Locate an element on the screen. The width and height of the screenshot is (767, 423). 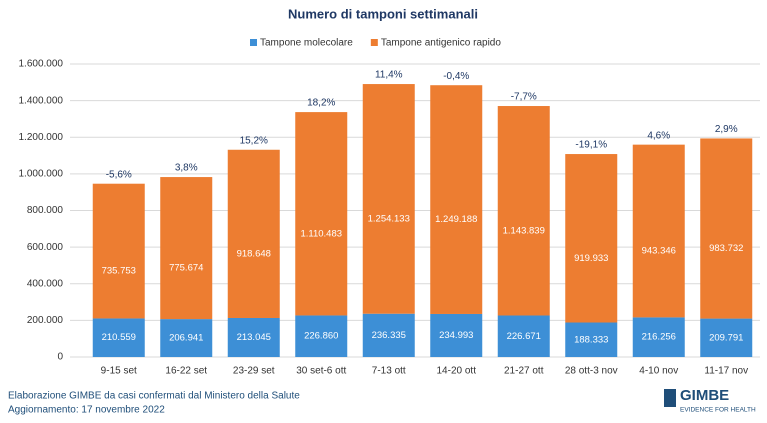
source-note: Aggiornamento: 17 novembre 2022 is located at coordinates (86, 410).